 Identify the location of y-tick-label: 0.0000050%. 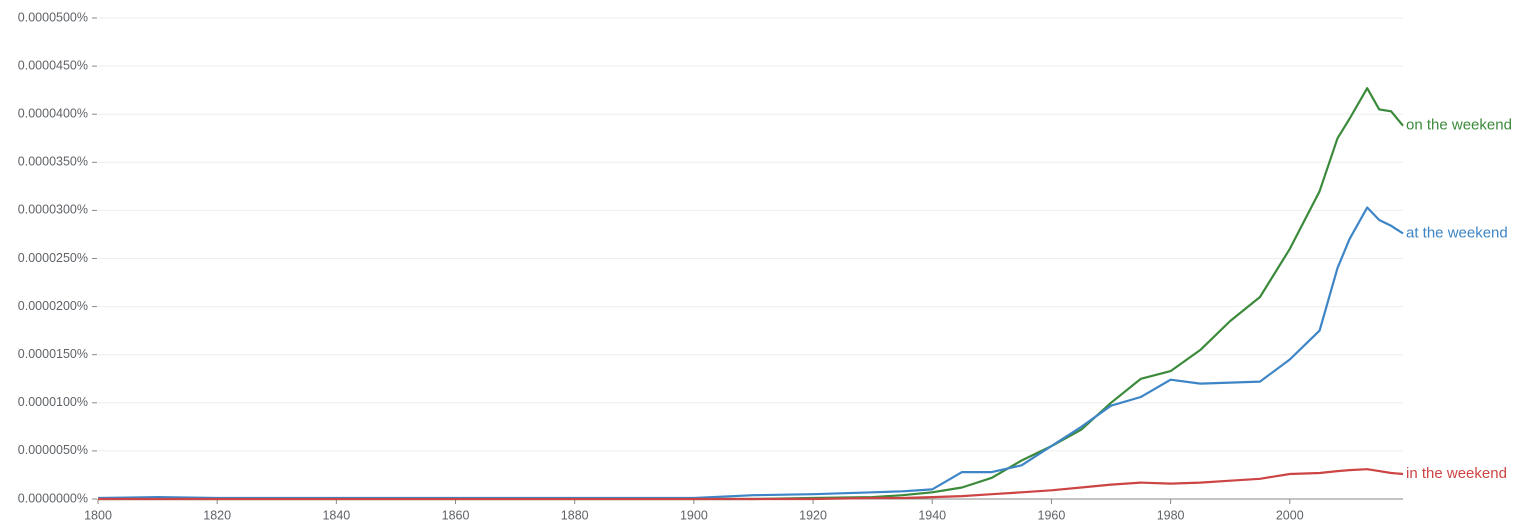
(53, 450).